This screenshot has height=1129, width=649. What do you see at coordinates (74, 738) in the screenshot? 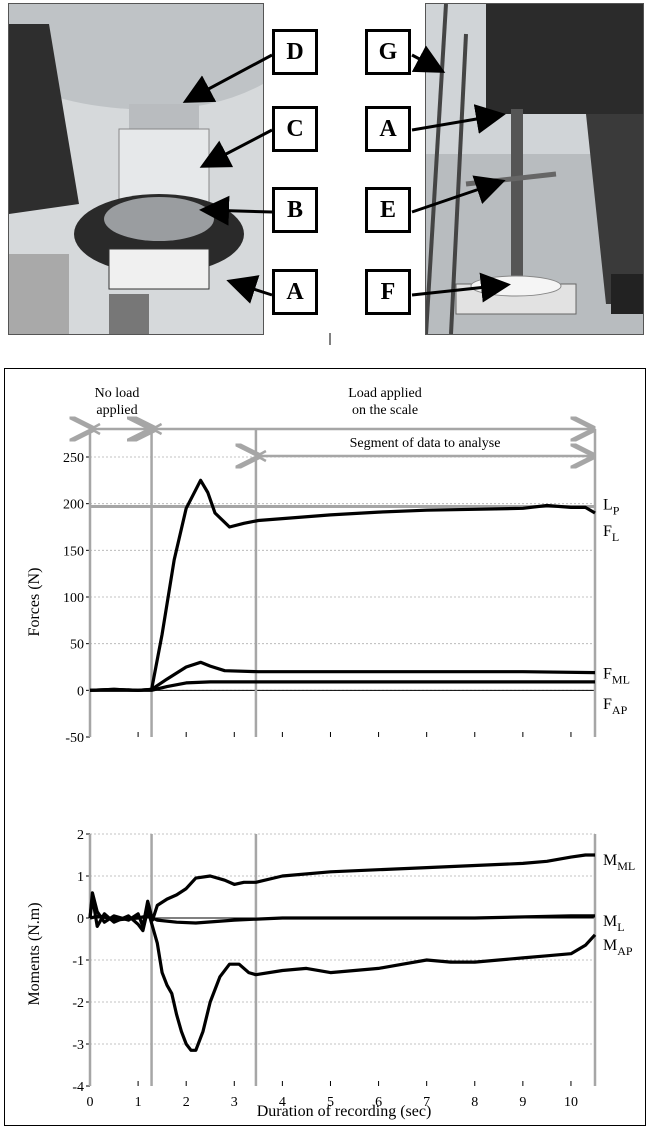
I see `force-ytick-label: -50` at bounding box center [74, 738].